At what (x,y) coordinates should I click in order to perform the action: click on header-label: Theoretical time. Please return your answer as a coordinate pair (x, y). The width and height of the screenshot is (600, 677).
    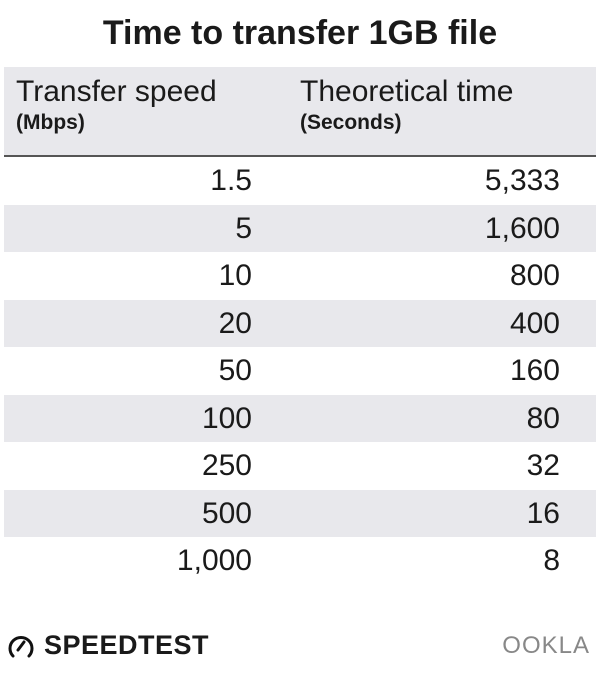
    Looking at the image, I should click on (407, 91).